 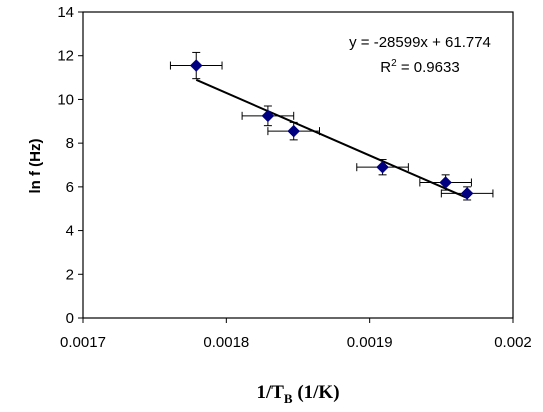 I want to click on y-tick-label: 14, so click(x=65, y=12).